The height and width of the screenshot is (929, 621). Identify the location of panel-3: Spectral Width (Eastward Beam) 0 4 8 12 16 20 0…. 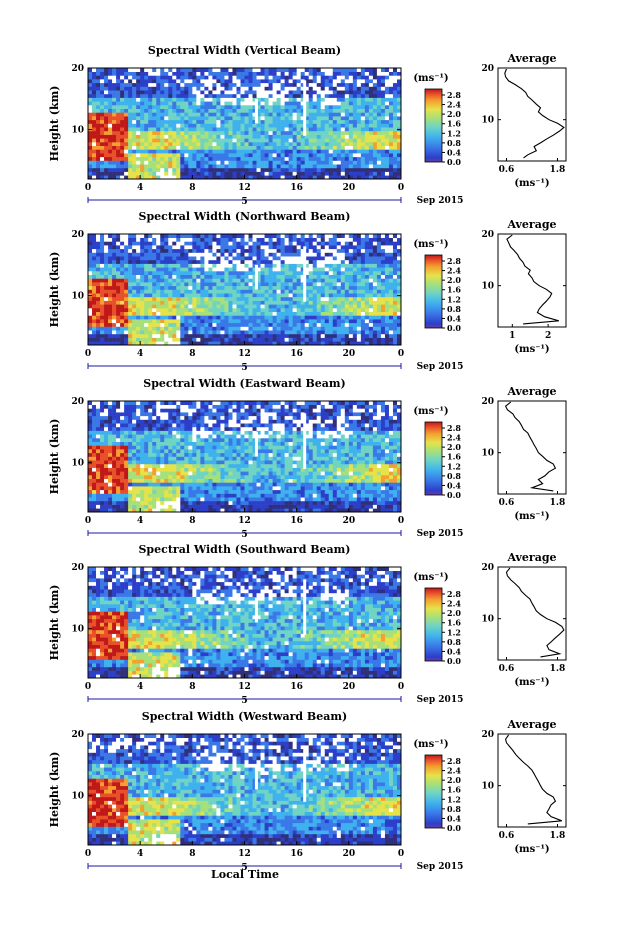
(307, 458).